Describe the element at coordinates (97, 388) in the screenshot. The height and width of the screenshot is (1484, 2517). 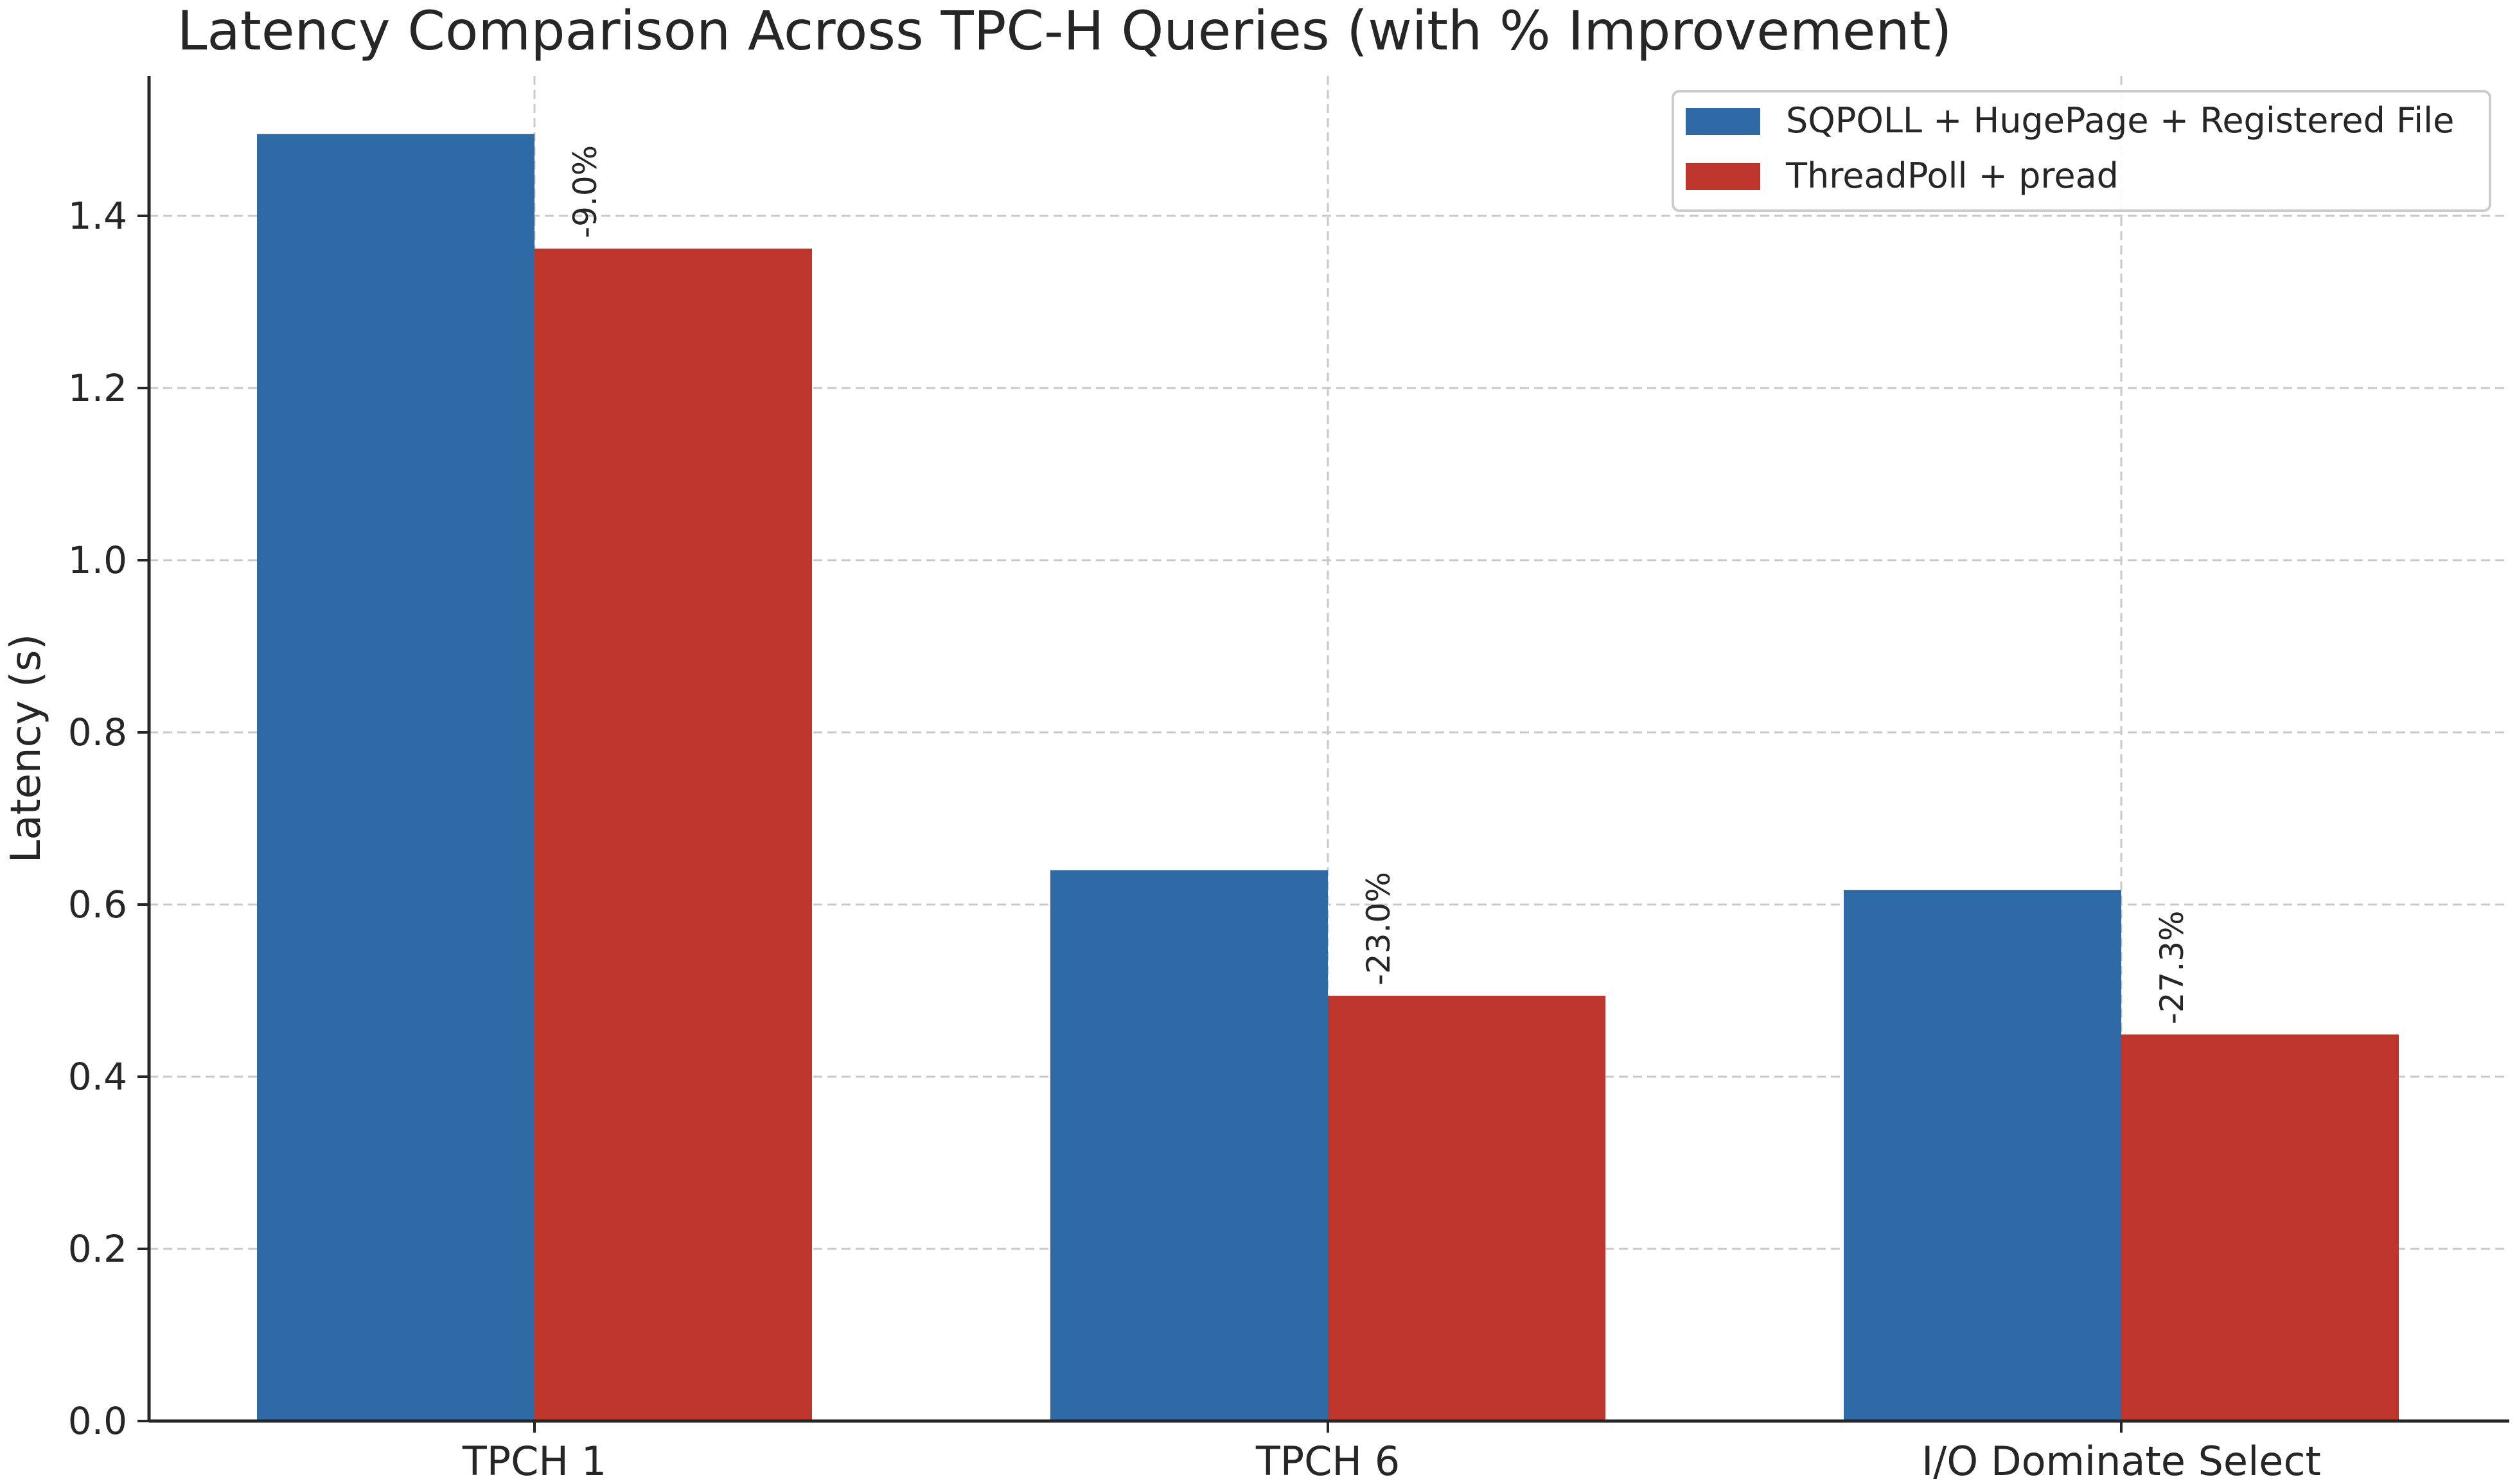
I see `y-tick-label: 1.2` at that location.